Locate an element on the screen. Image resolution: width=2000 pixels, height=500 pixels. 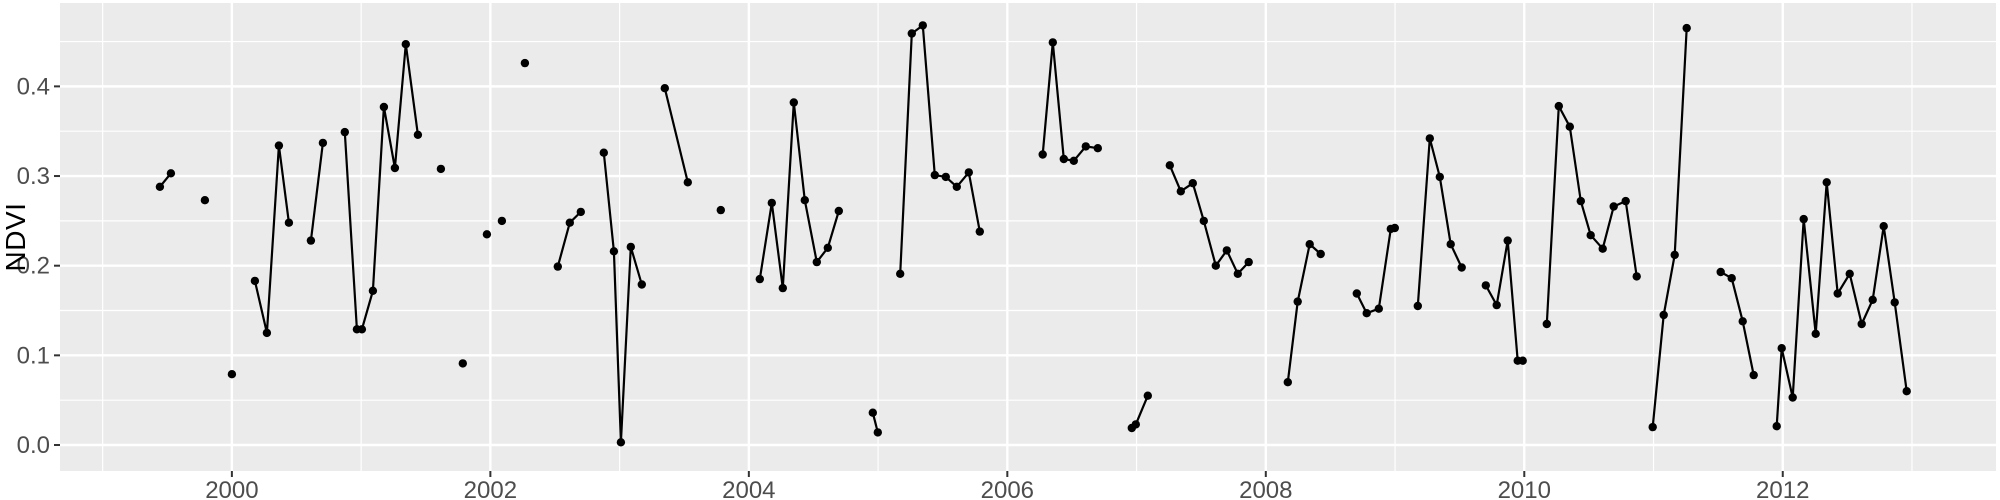
x-tick-label: 2004 is located at coordinates (748, 488).